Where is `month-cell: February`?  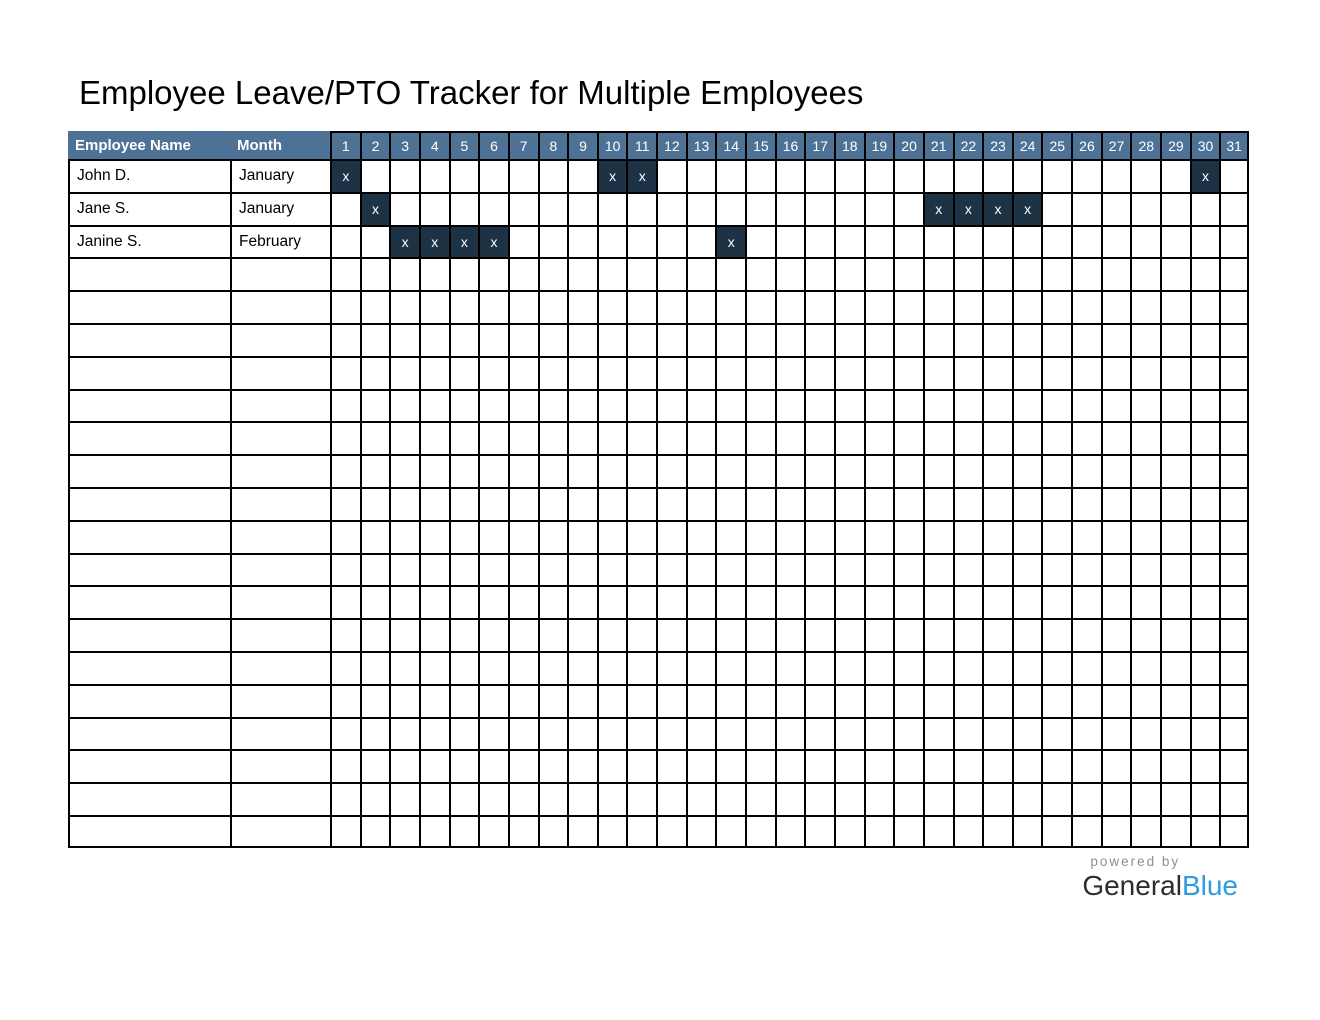
month-cell: February is located at coordinates (280, 241).